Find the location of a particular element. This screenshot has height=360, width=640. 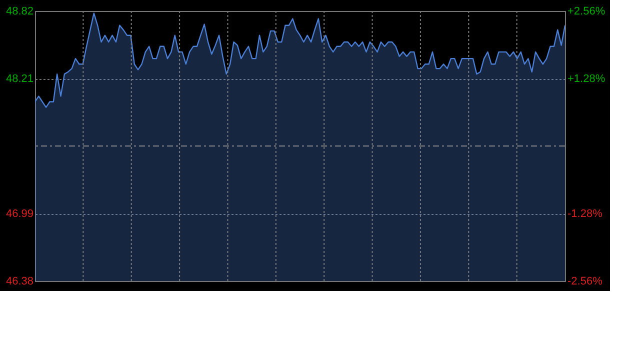

y2-tick-label: +2.56% is located at coordinates (587, 12).